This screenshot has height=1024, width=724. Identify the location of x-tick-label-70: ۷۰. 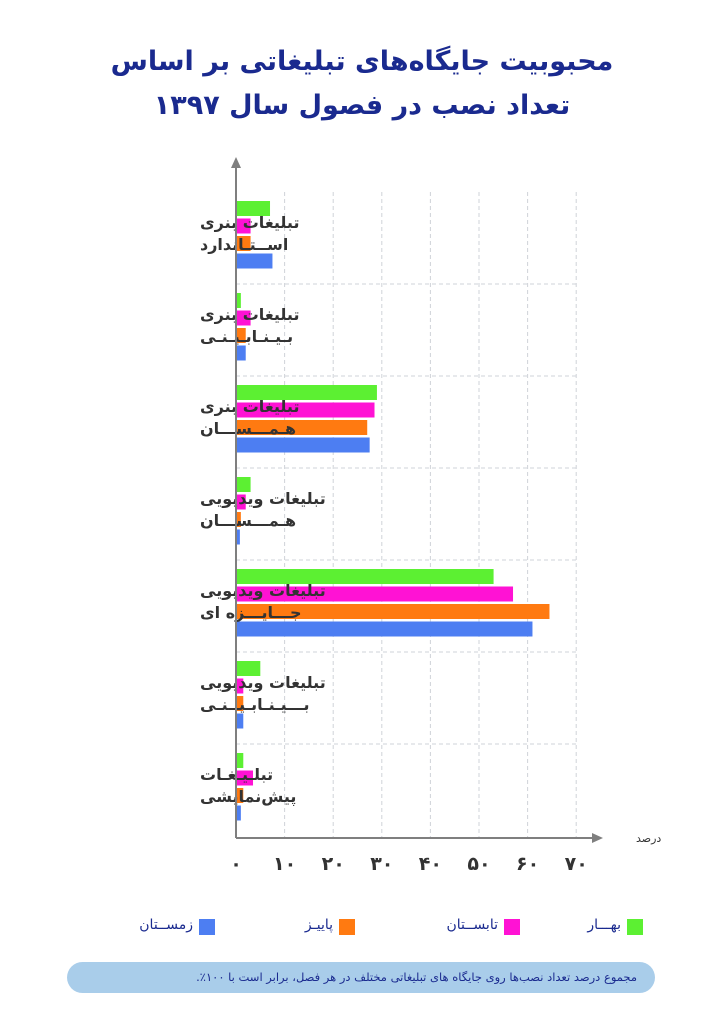
(576, 864).